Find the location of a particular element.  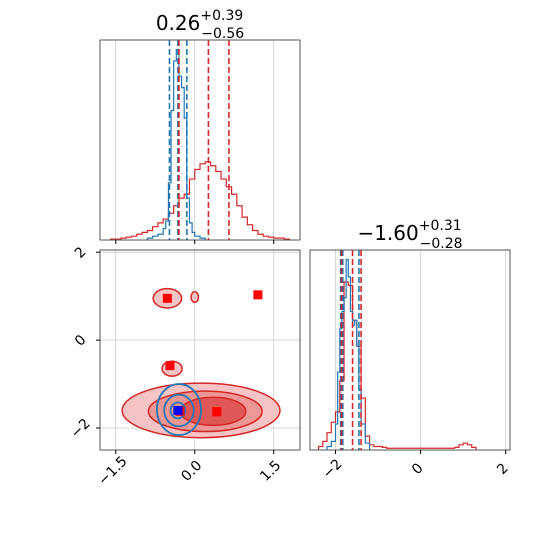

hist-param-2-median: −1.60 is located at coordinates (387, 233).